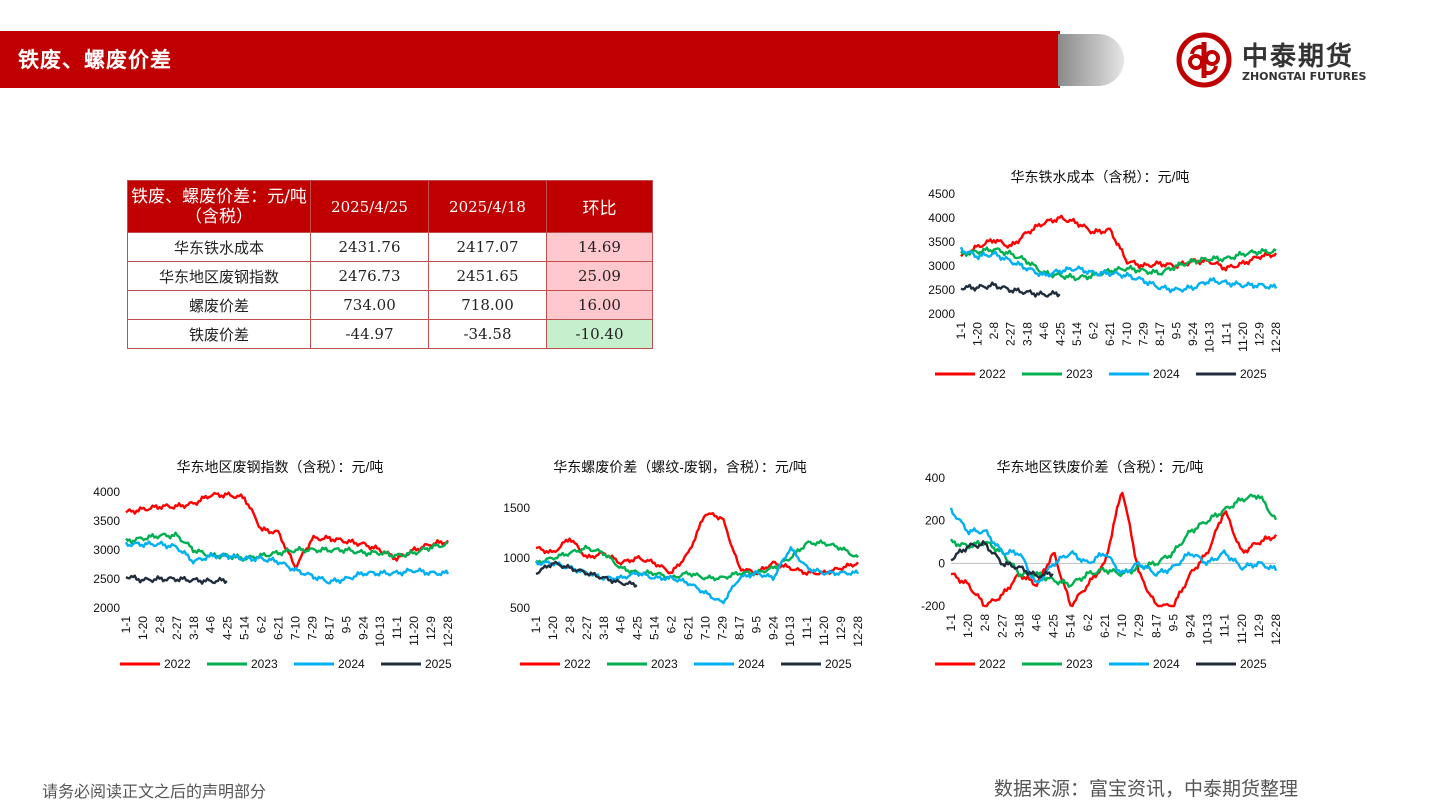  I want to click on y-tick-label: 1500, so click(516, 508).